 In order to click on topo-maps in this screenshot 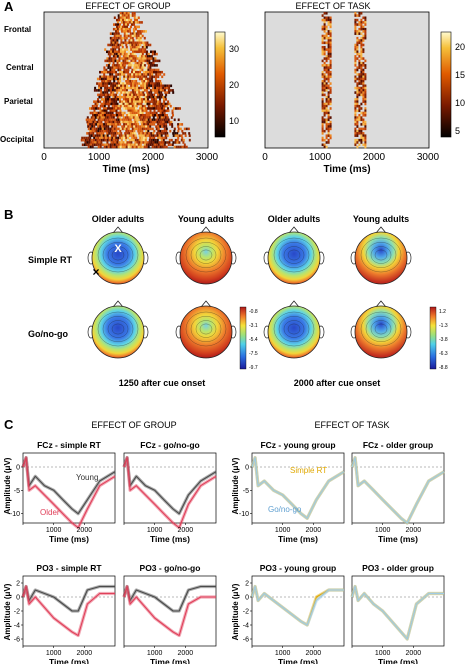, I will do `click(249, 292)`.